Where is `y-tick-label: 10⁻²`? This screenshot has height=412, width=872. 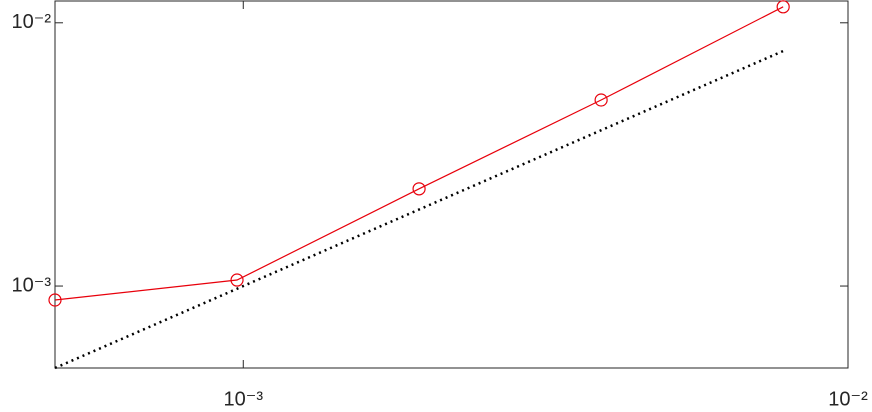 y-tick-label: 10⁻² is located at coordinates (32, 22).